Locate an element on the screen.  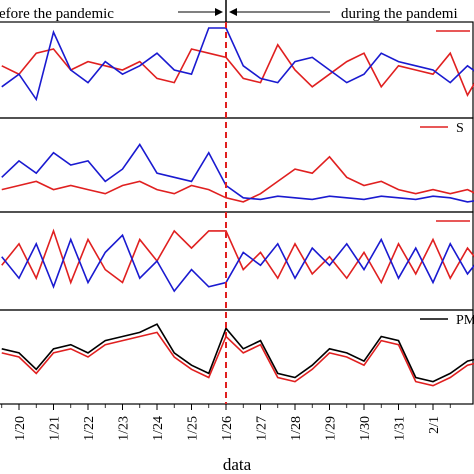
x-tick-label: 1/26 is located at coordinates (227, 428).